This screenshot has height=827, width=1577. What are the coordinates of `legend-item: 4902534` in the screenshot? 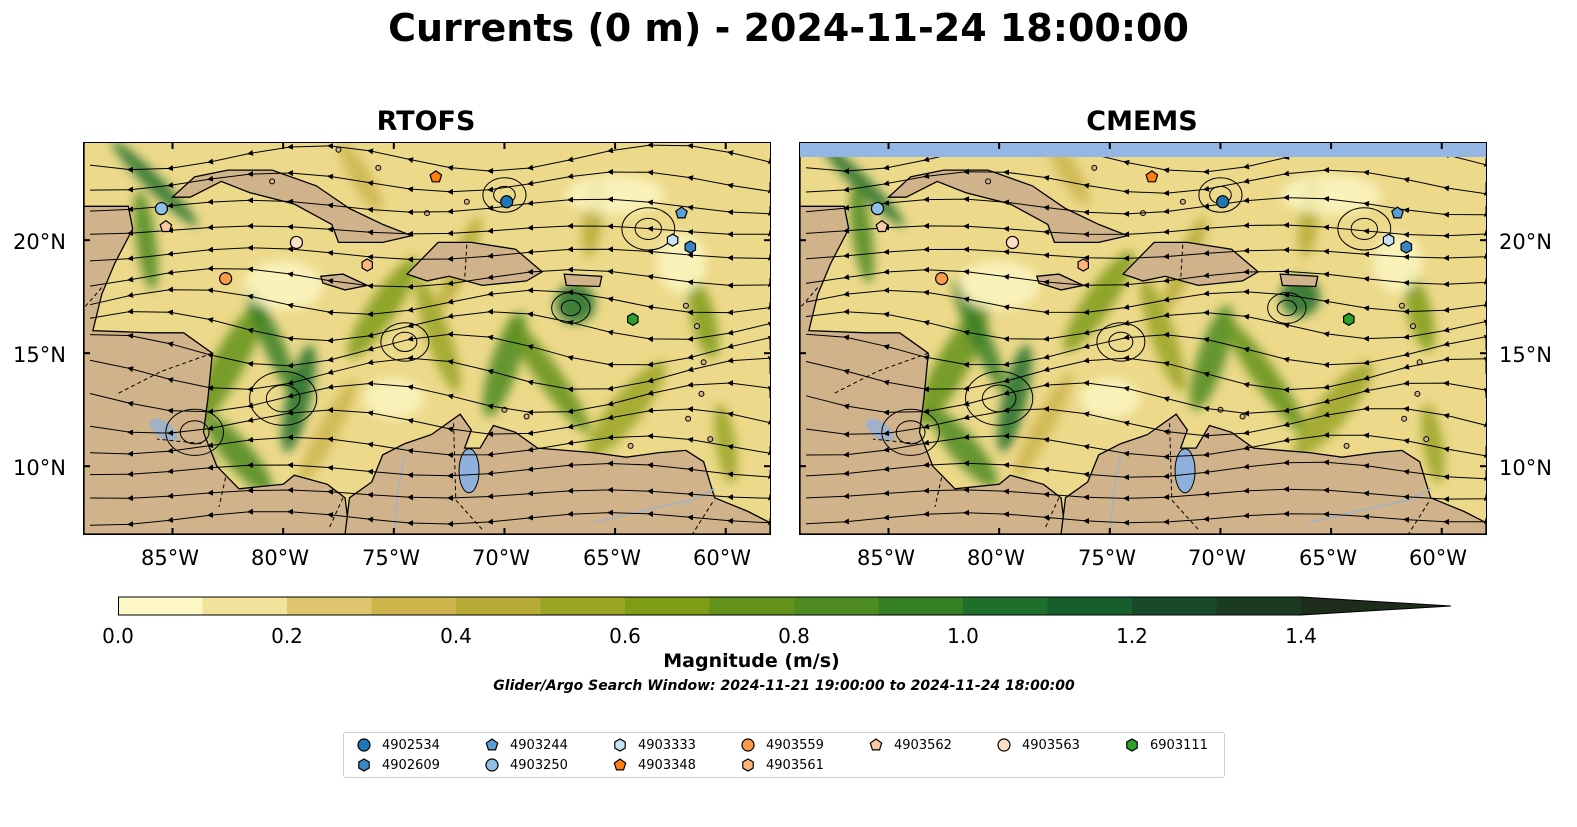 It's located at (398, 745).